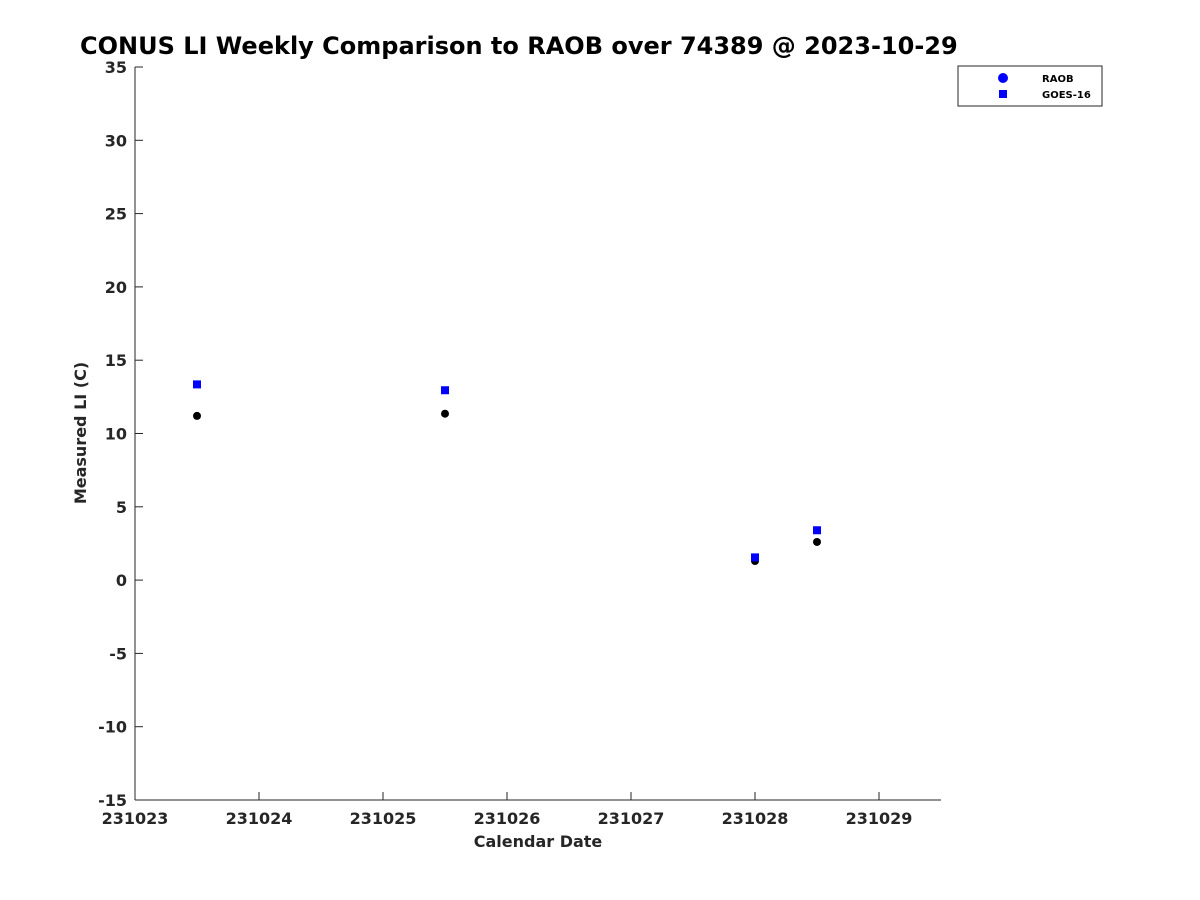 This screenshot has width=1200, height=900. Describe the element at coordinates (1058, 79) in the screenshot. I see `legend-label: RAOB` at that location.